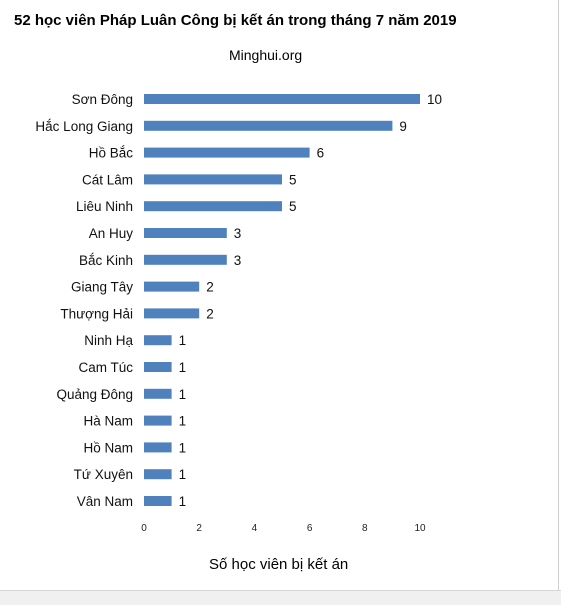 Image resolution: width=561 pixels, height=605 pixels. I want to click on category-label: Hồ Bắc, so click(111, 153).